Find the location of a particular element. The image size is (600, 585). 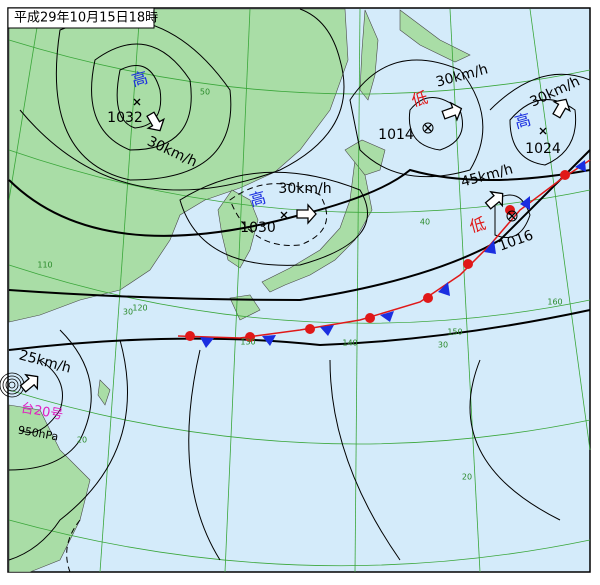

typhoon-name: 台20号 is located at coordinates (42, 412).